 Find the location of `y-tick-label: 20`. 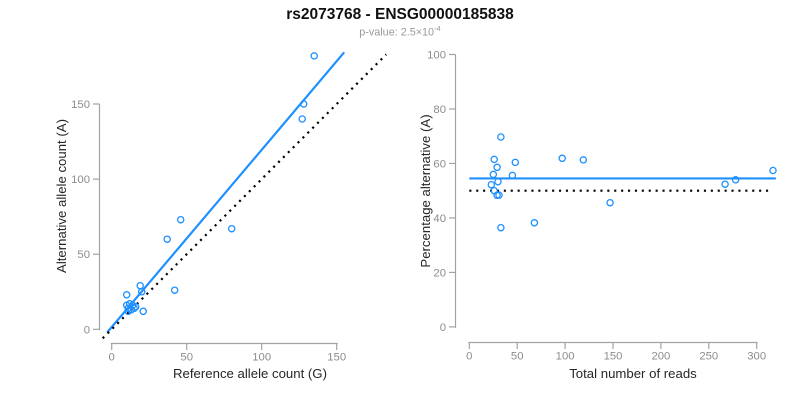

y-tick-label: 20 is located at coordinates (439, 273).